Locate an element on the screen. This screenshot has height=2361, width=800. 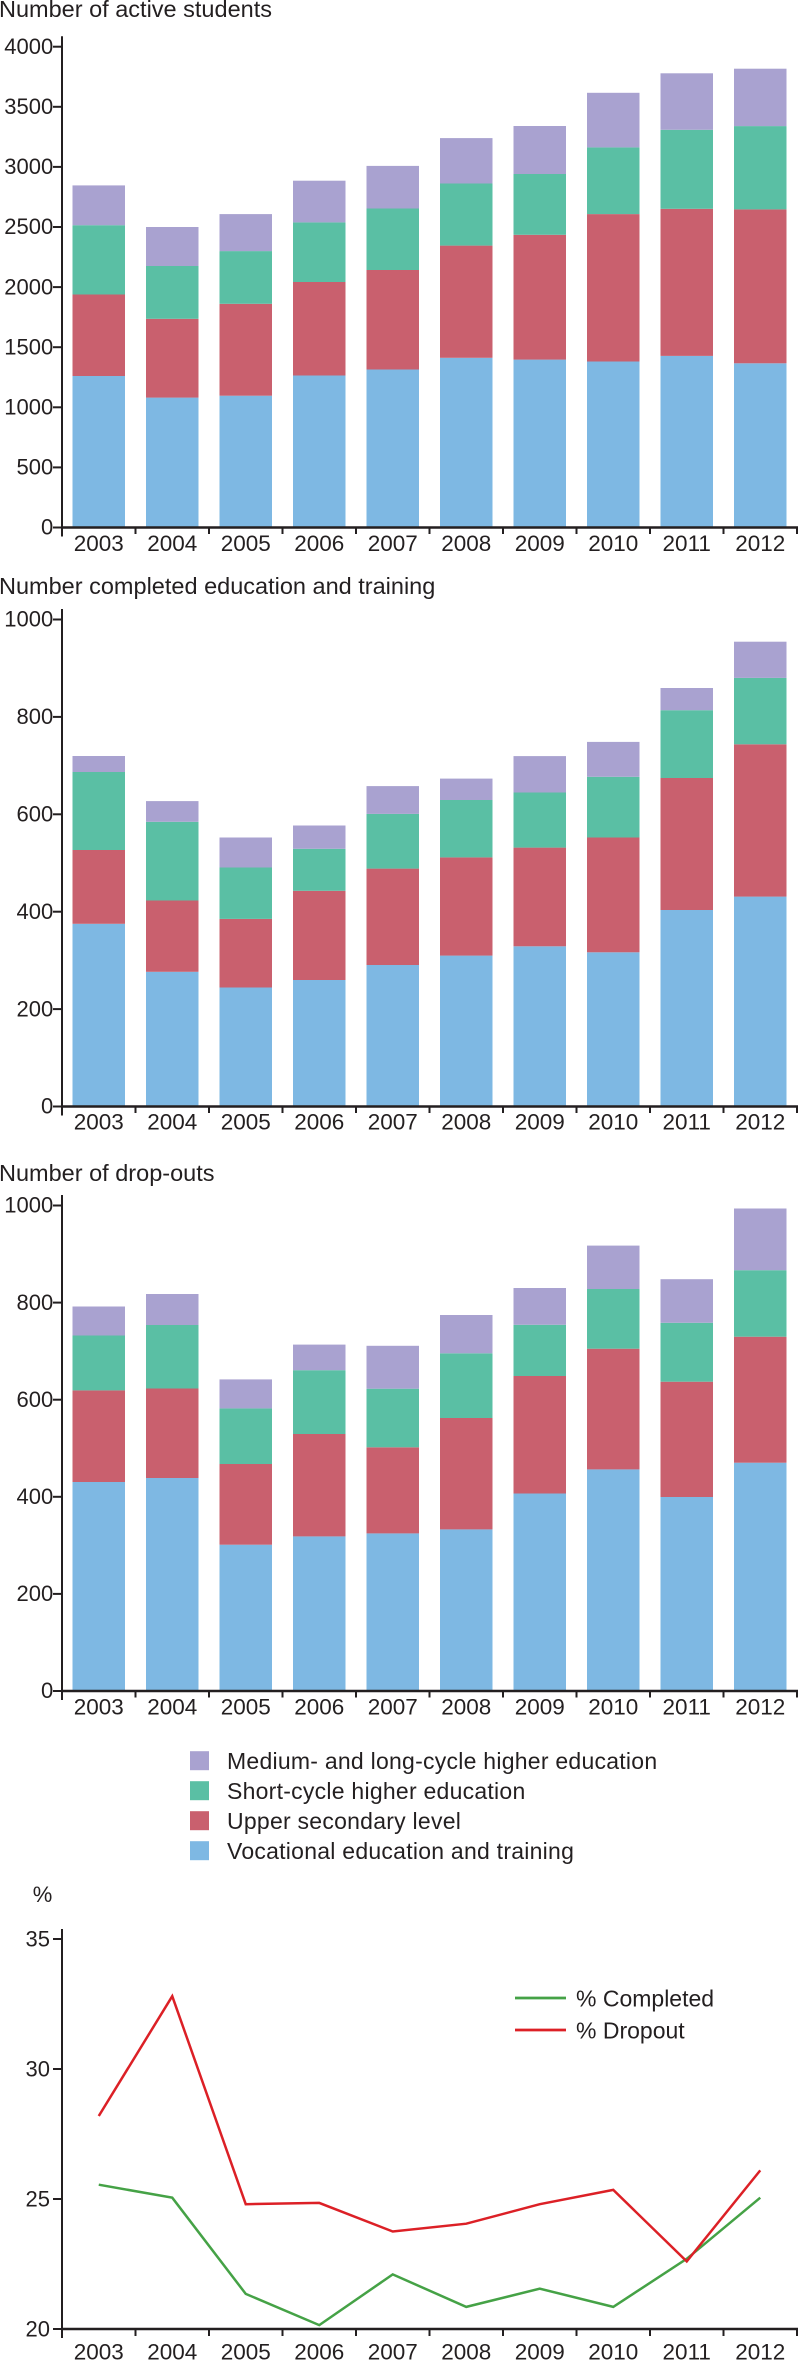
svg-text: 35 is located at coordinates (38, 1938).